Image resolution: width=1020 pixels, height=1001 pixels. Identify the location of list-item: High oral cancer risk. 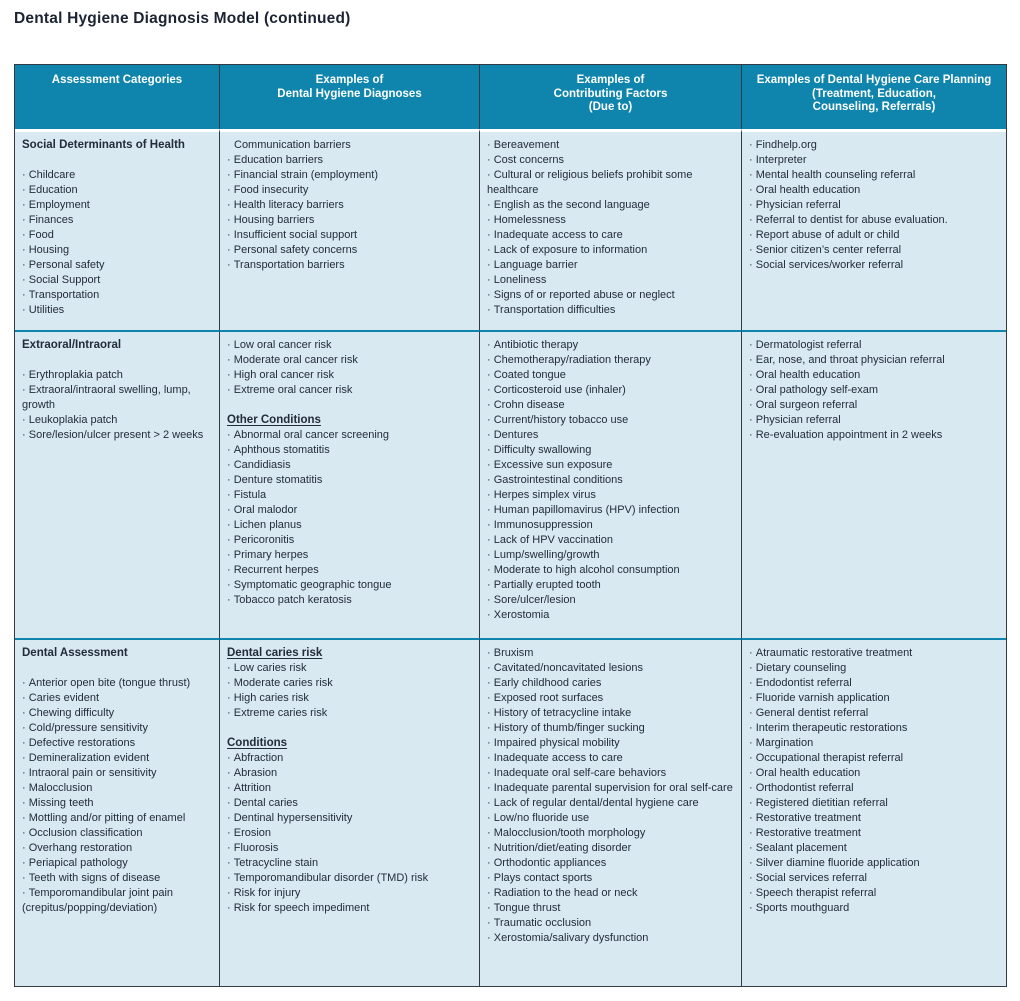
(350, 375).